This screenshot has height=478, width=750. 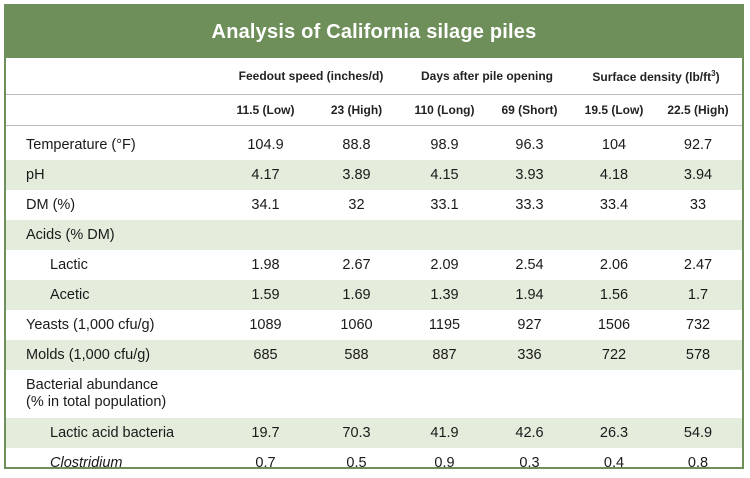 I want to click on table-cell: 54.9, so click(x=698, y=433).